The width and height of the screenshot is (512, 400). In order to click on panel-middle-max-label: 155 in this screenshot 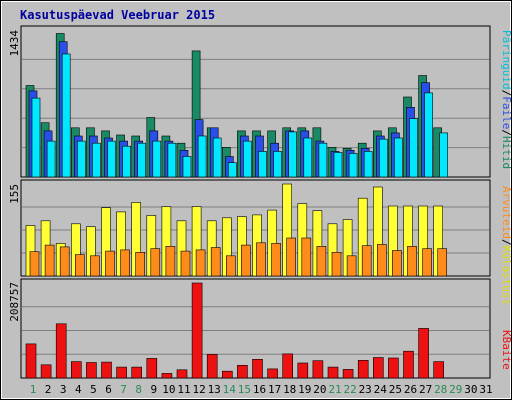, I will do `click(14, 194)`.